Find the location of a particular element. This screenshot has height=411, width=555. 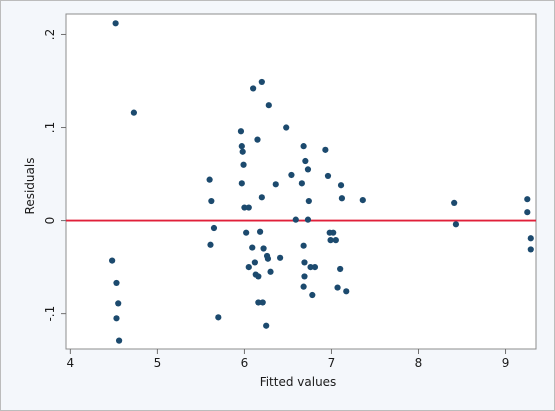

x-tick-label: 9 is located at coordinates (506, 363).